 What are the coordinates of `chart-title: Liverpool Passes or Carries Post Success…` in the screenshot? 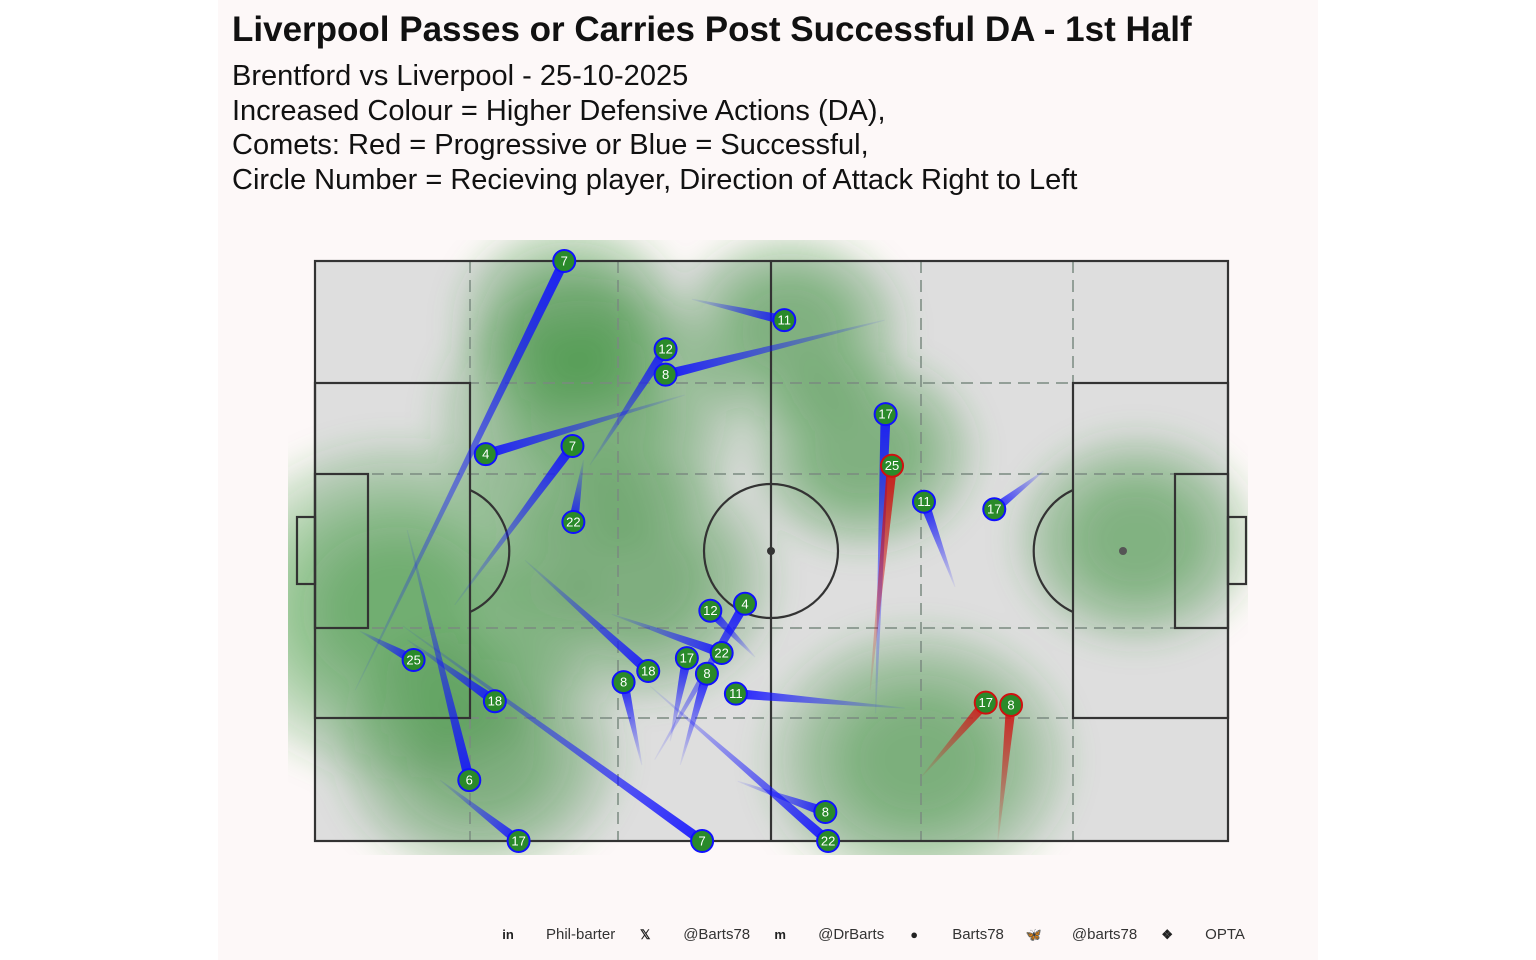 It's located at (712, 29).